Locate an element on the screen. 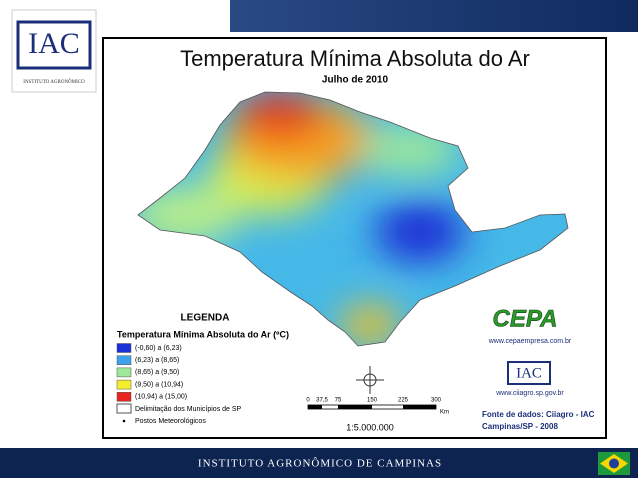 The width and height of the screenshot is (638, 483). legend-label: (-0,60) a (6,23) is located at coordinates (158, 348).